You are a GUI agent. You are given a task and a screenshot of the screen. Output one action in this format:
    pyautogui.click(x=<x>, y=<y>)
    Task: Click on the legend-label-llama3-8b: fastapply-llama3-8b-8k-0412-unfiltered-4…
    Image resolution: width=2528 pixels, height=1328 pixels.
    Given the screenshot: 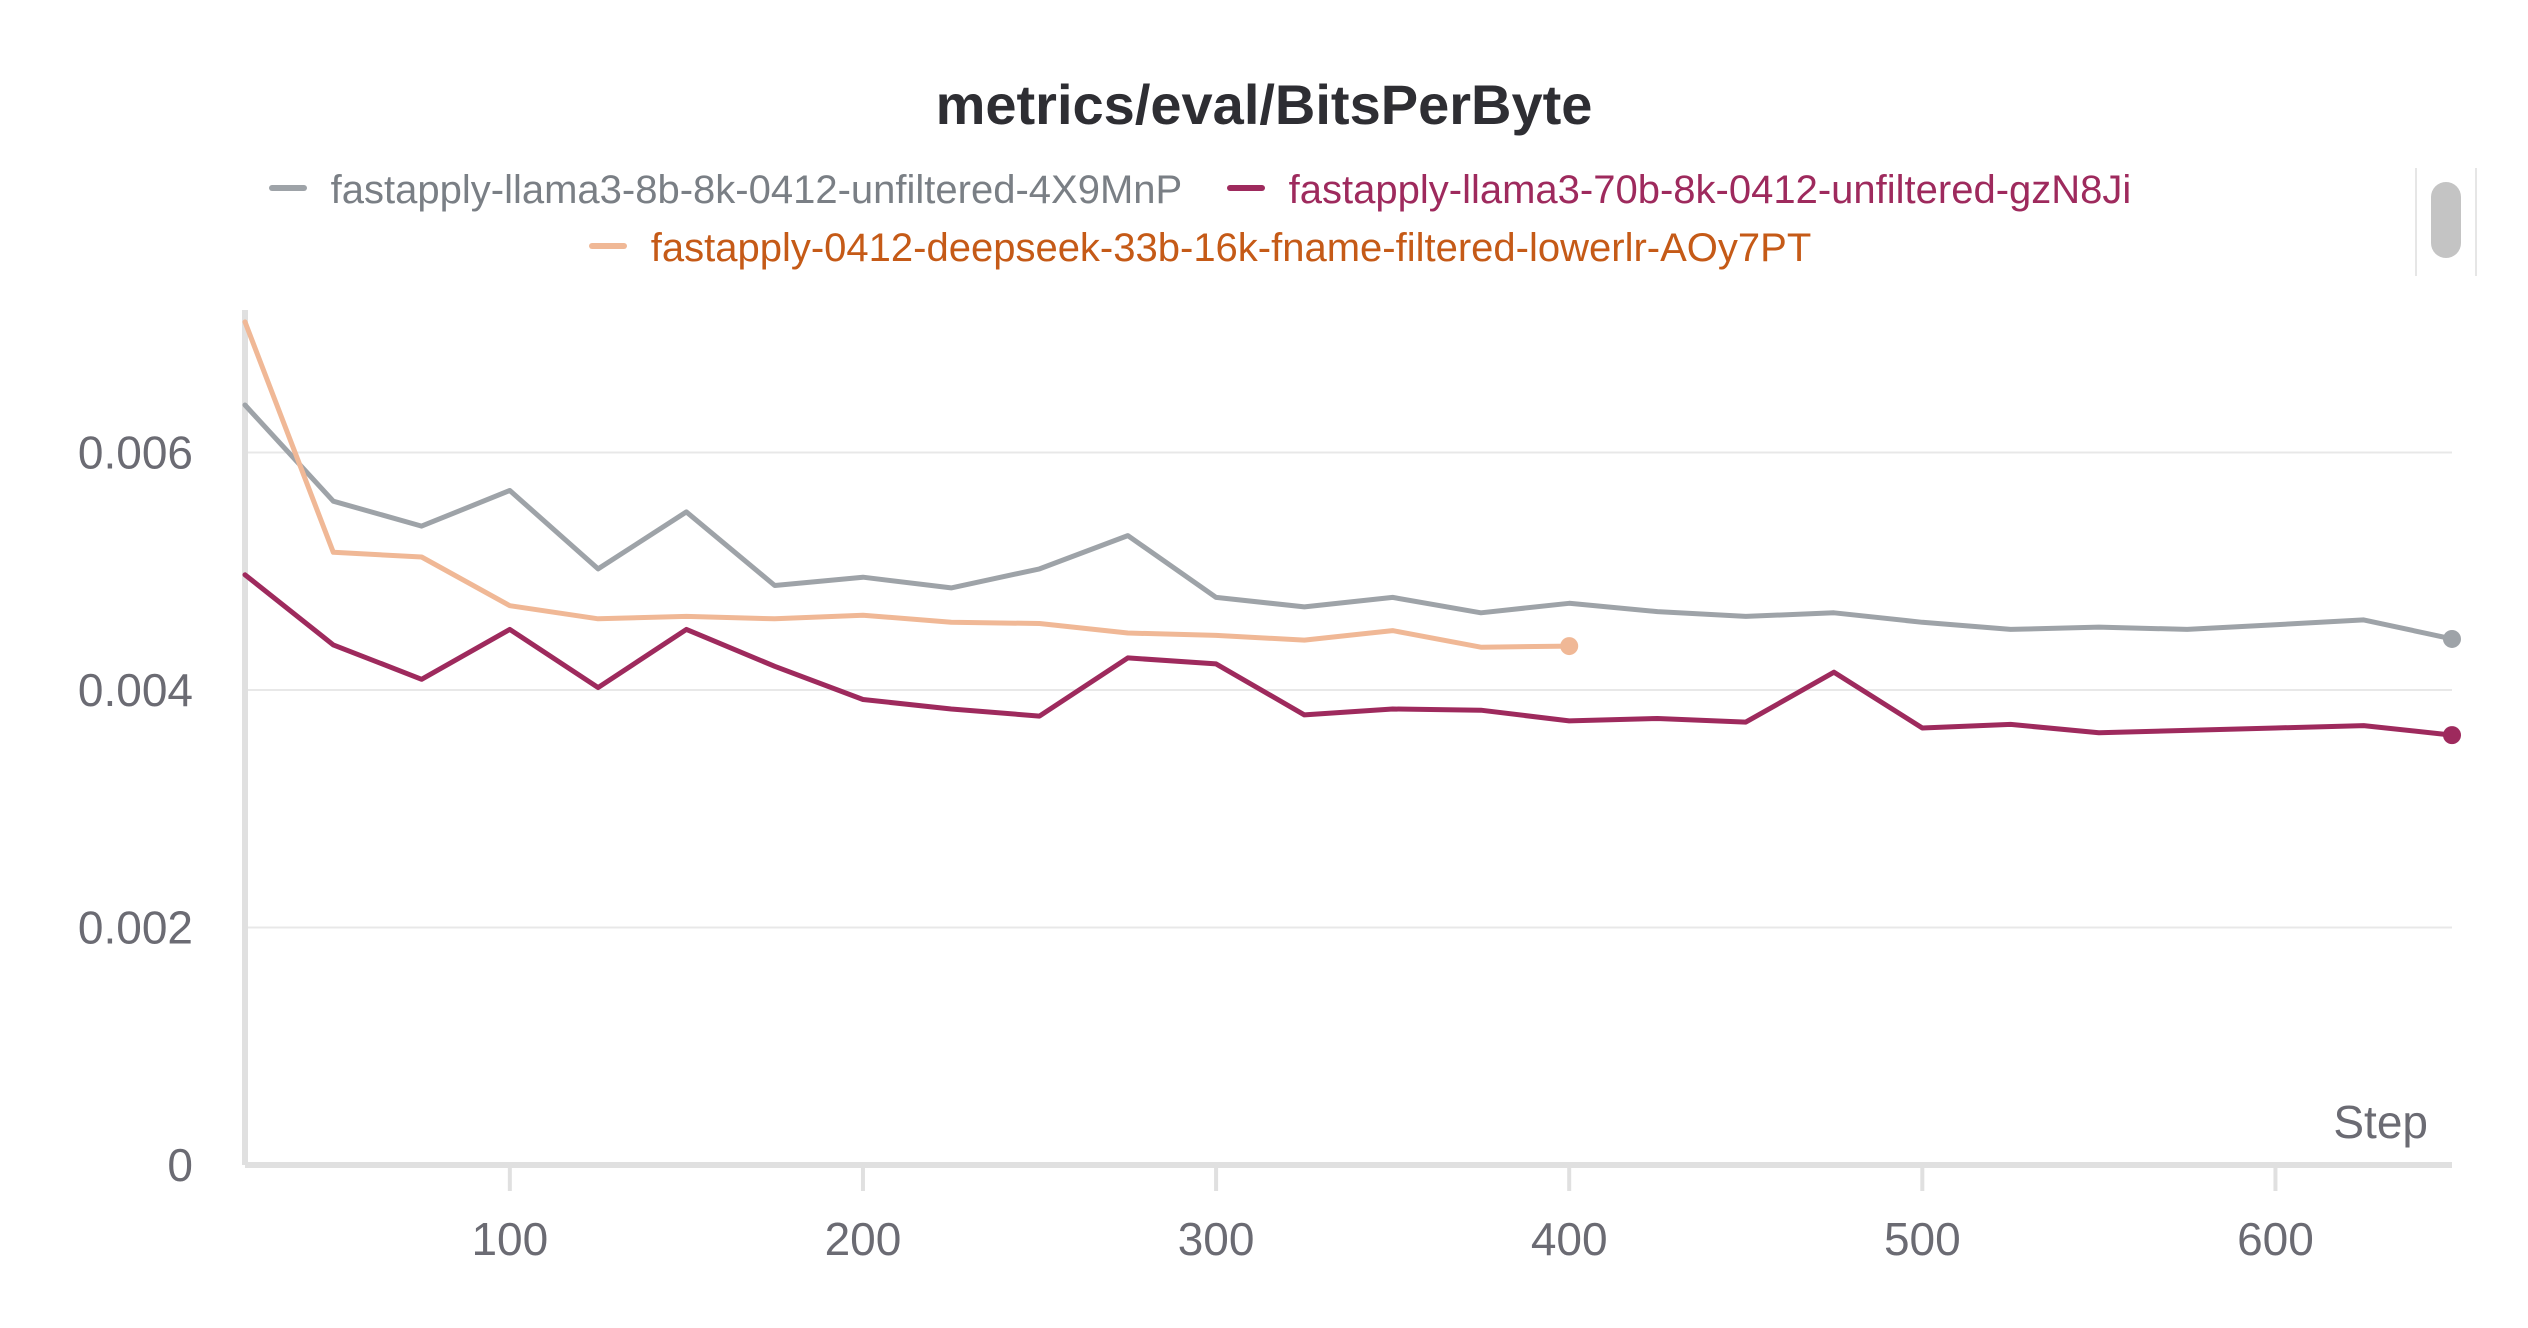 What is the action you would take?
    pyautogui.click(x=756, y=190)
    